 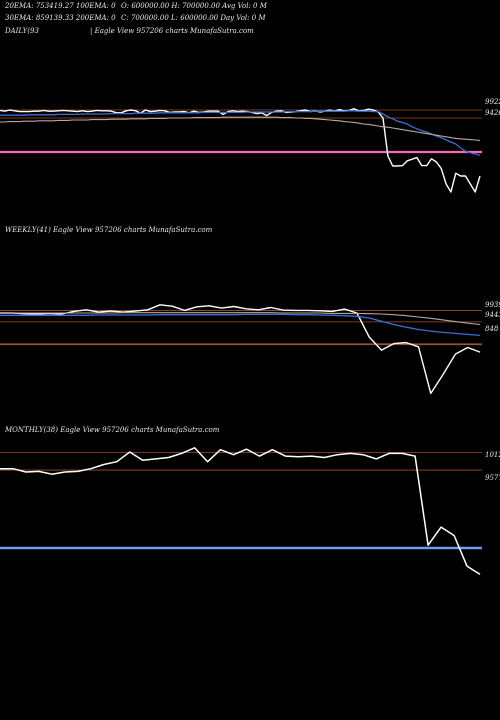 I want to click on monthly-tick-label-1: 9577, so click(x=492, y=478).